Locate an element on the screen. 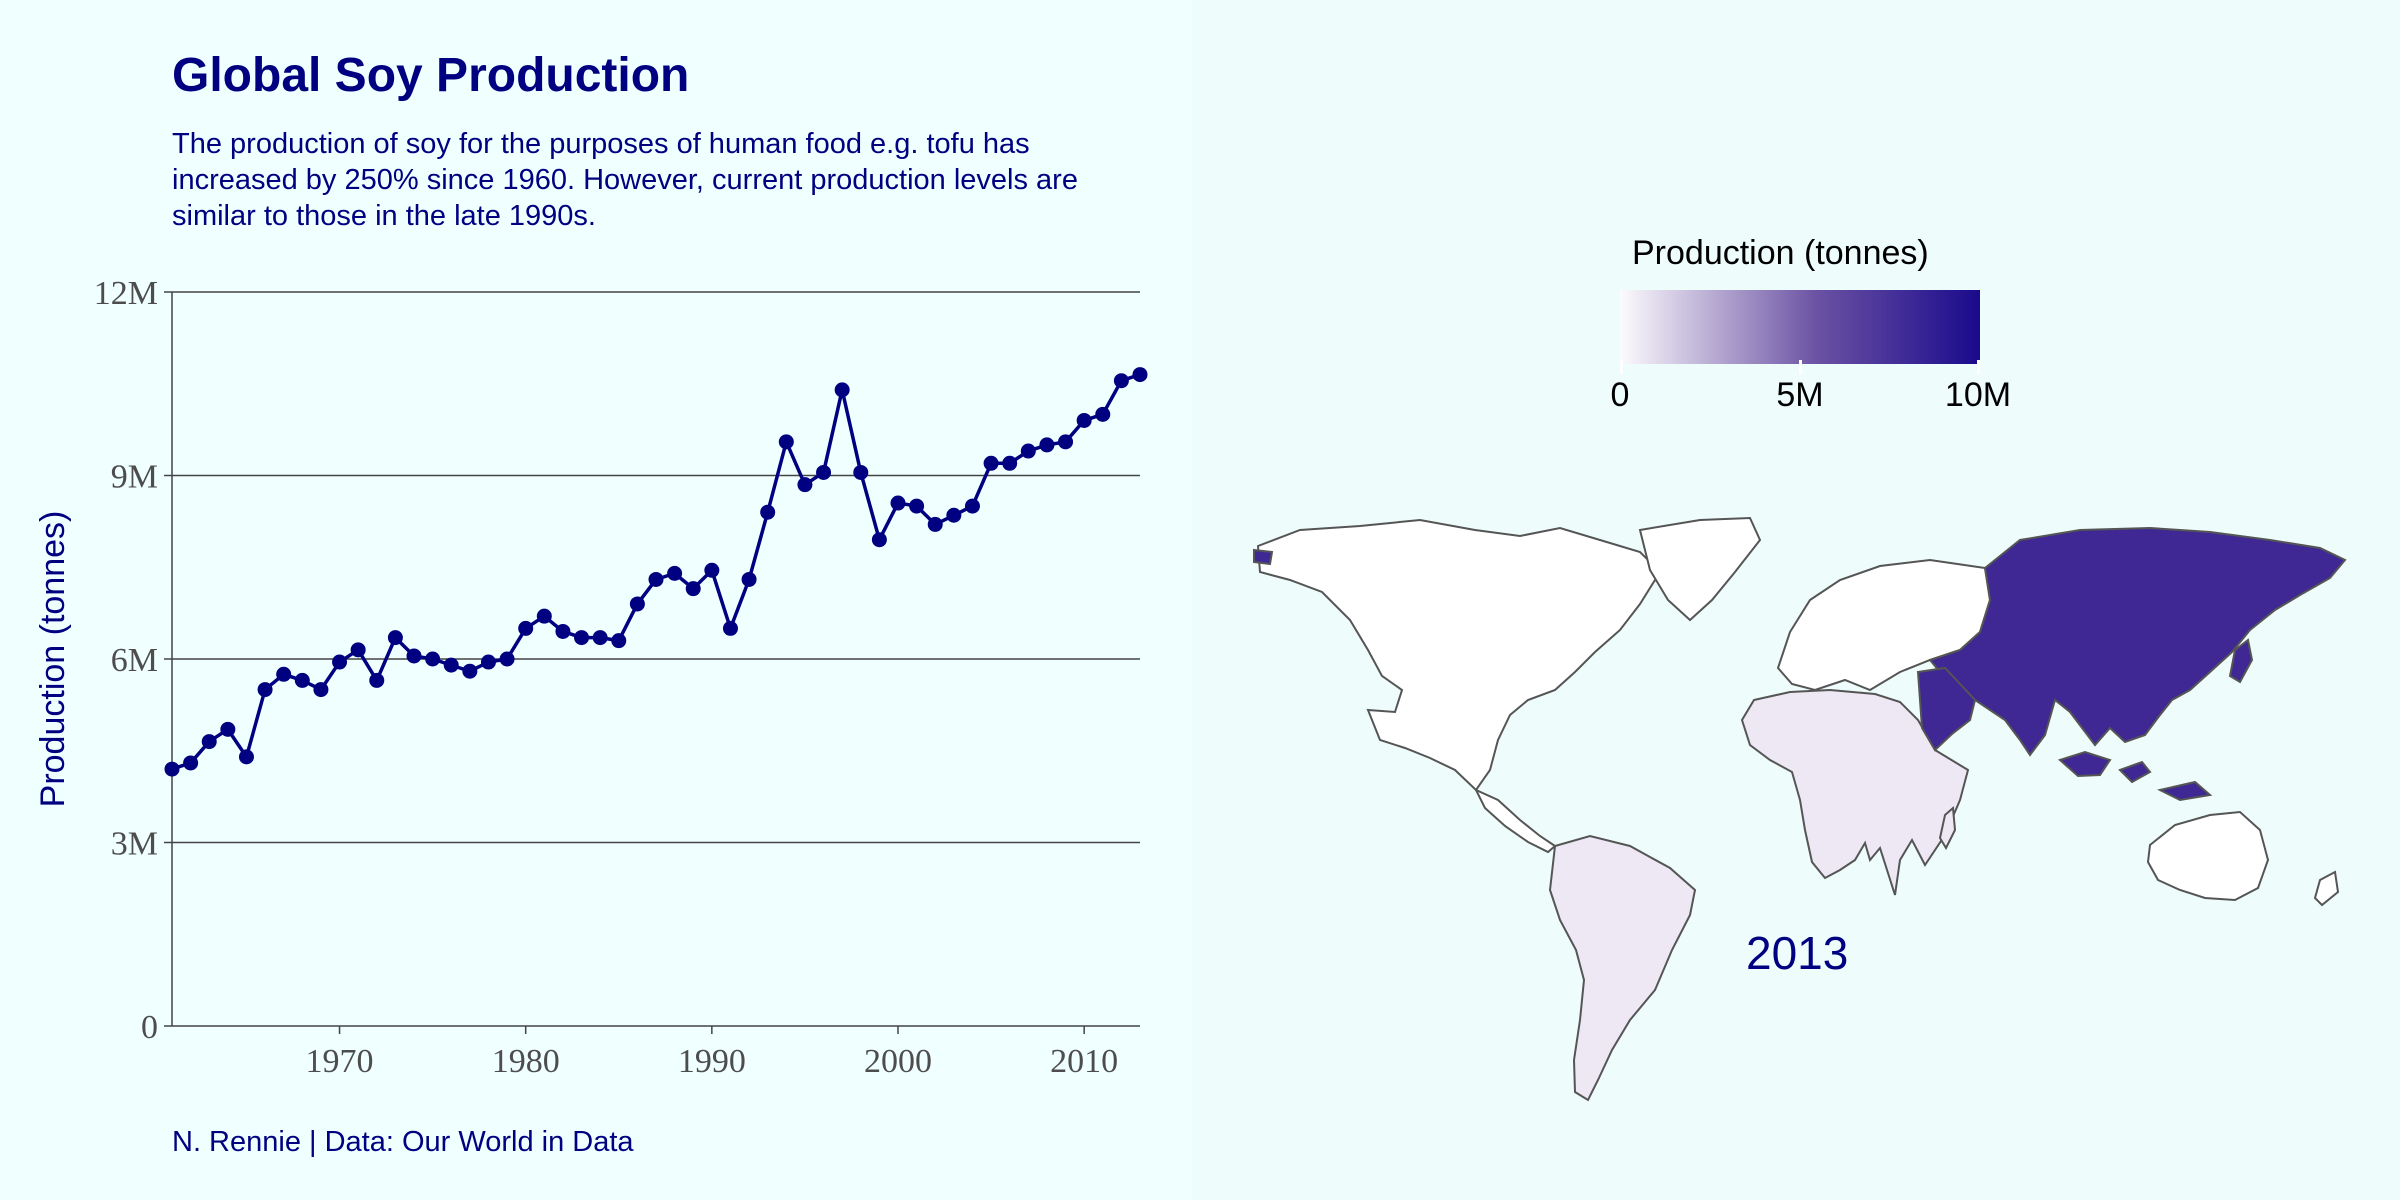 Image resolution: width=2400 pixels, height=1200 pixels. series-line is located at coordinates (656, 571).